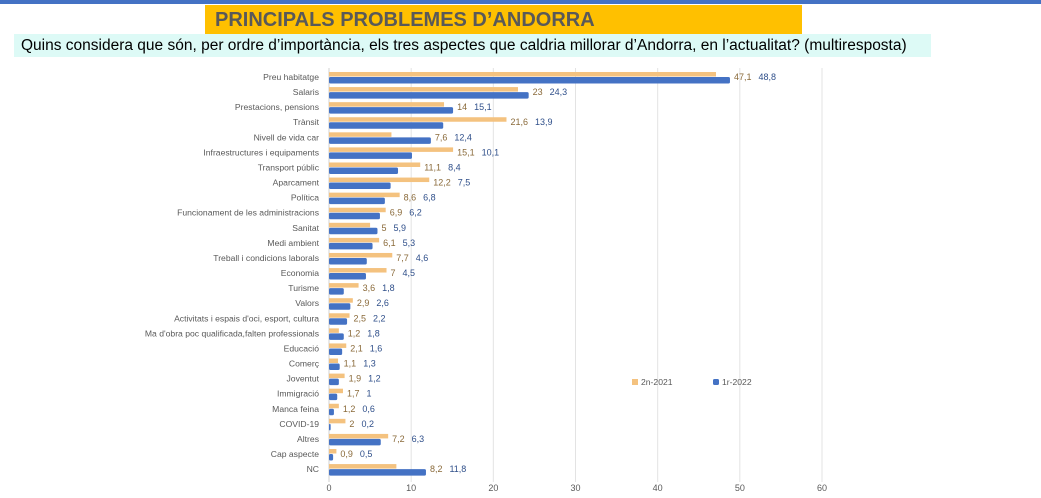 The width and height of the screenshot is (1041, 498). I want to click on data-label-1r-2022: 6,3, so click(418, 439).